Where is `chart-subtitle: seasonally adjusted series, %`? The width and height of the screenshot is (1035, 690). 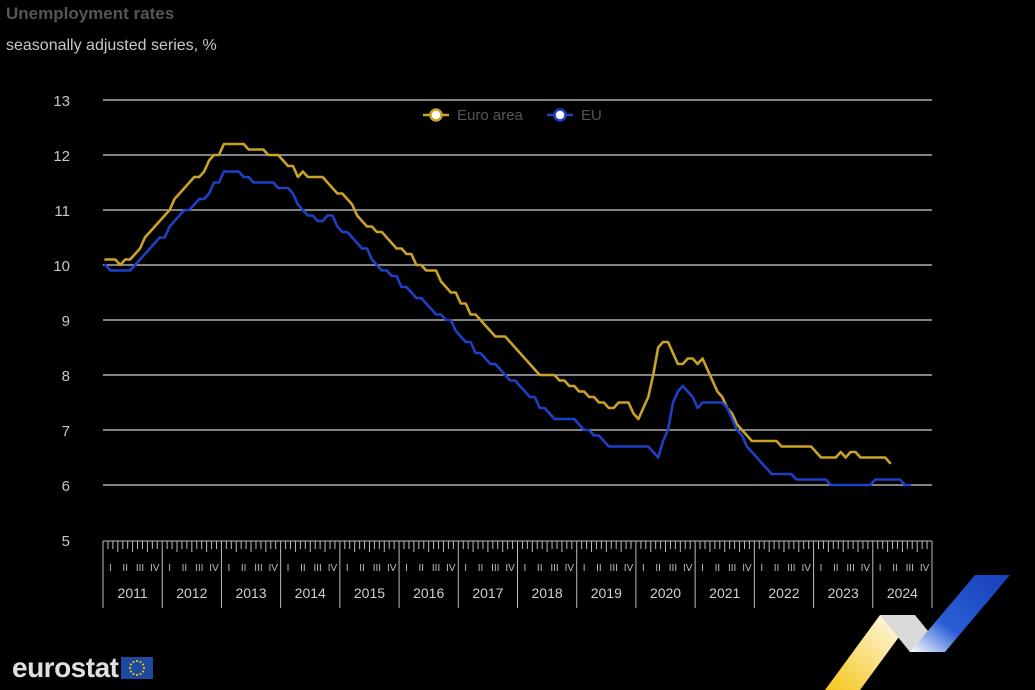 chart-subtitle: seasonally adjusted series, % is located at coordinates (111, 45).